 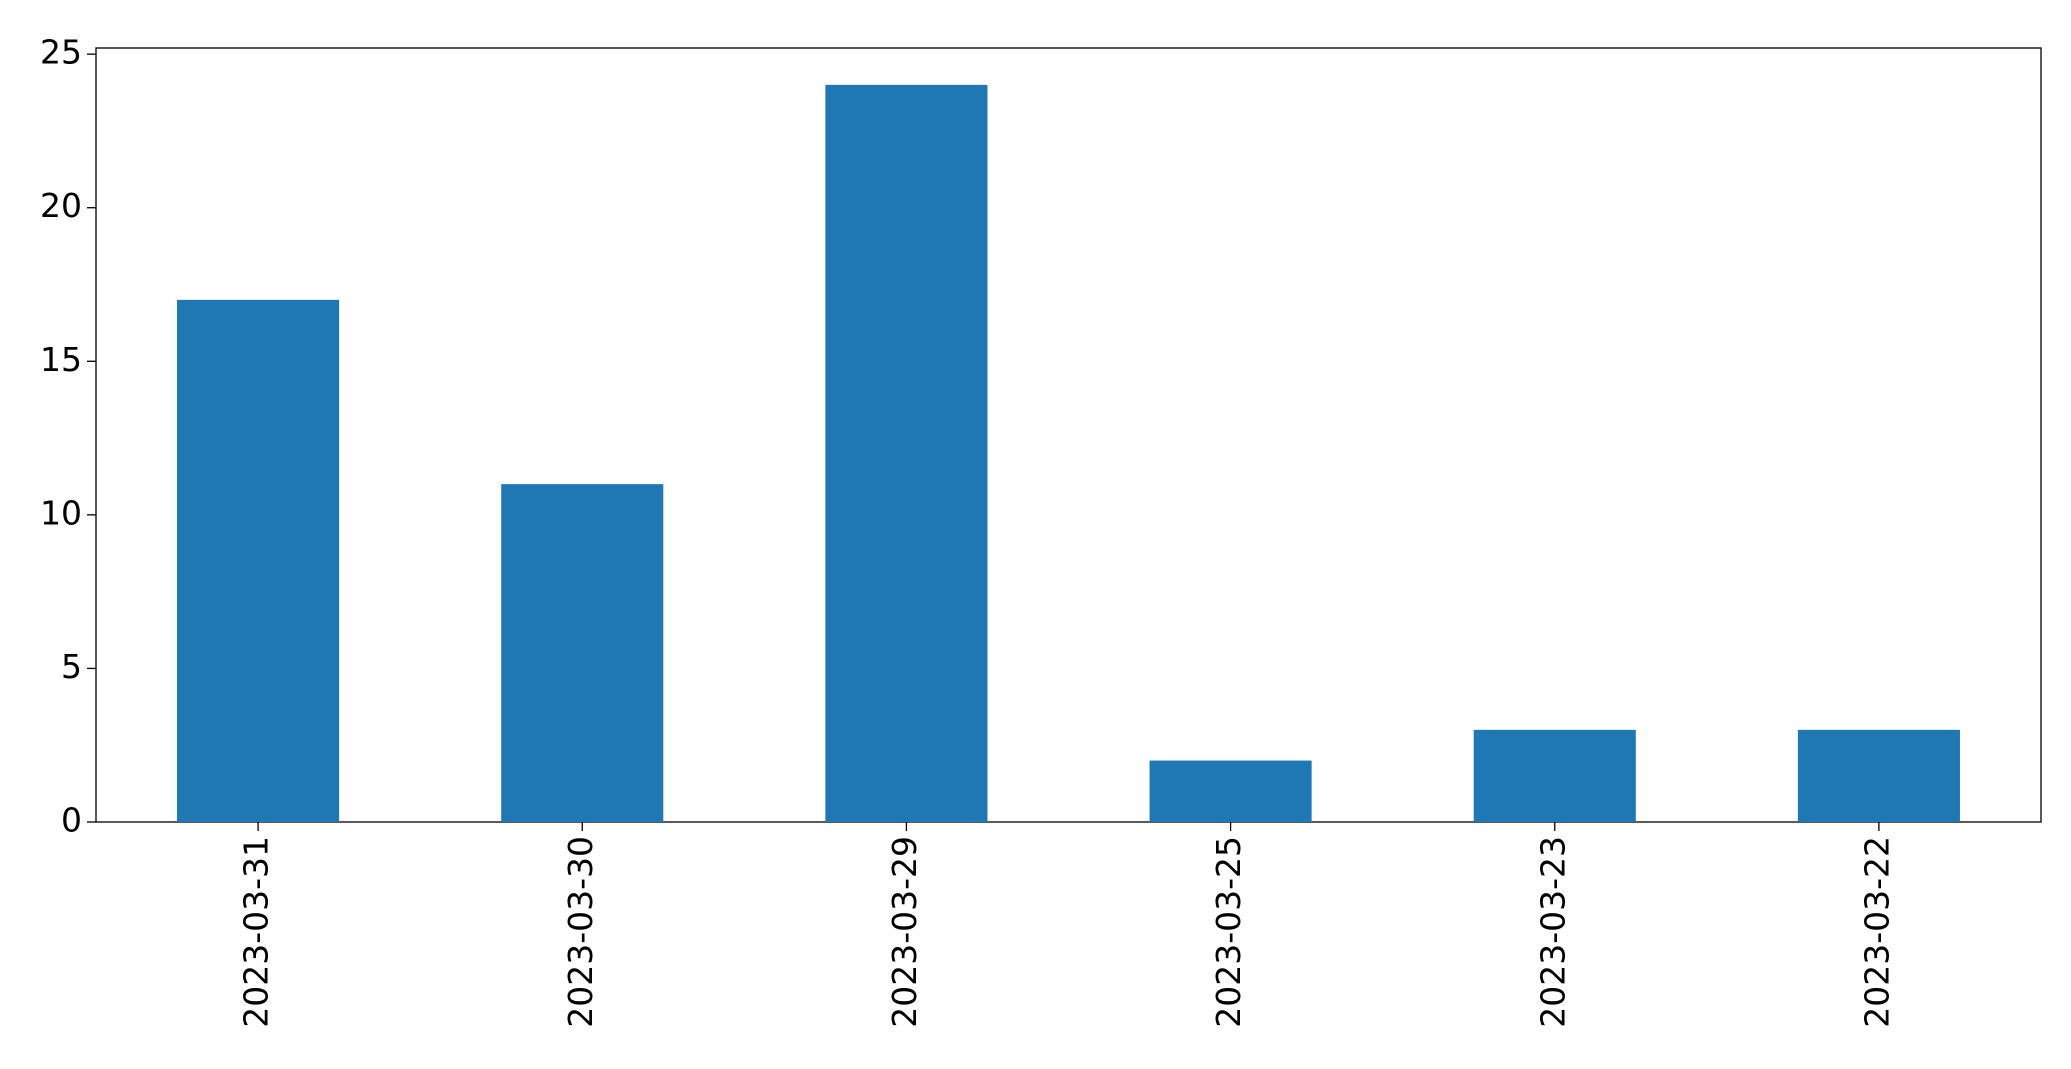 I want to click on y-tick-label: 25, so click(x=61, y=52).